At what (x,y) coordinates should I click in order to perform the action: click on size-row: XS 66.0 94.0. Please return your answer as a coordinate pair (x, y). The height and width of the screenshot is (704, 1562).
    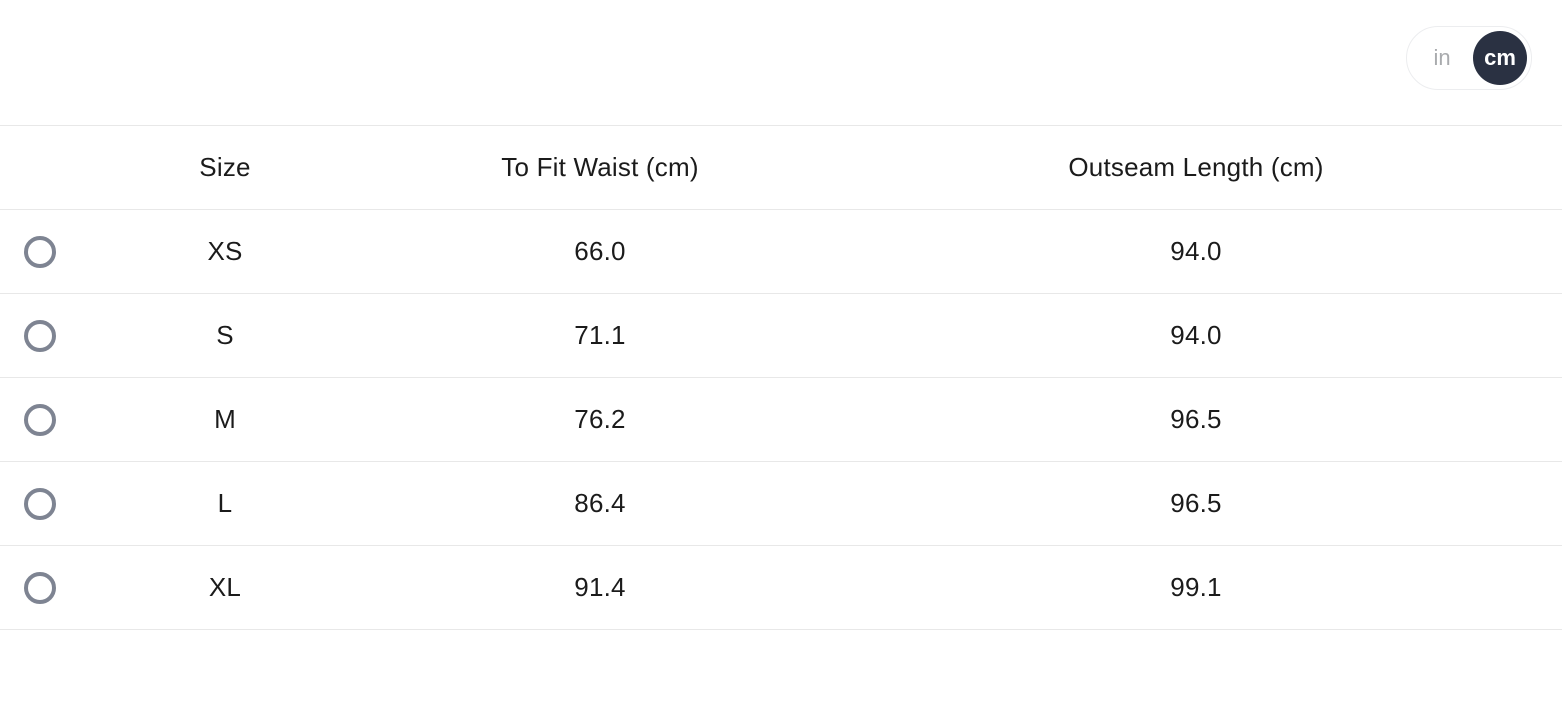
    Looking at the image, I should click on (781, 252).